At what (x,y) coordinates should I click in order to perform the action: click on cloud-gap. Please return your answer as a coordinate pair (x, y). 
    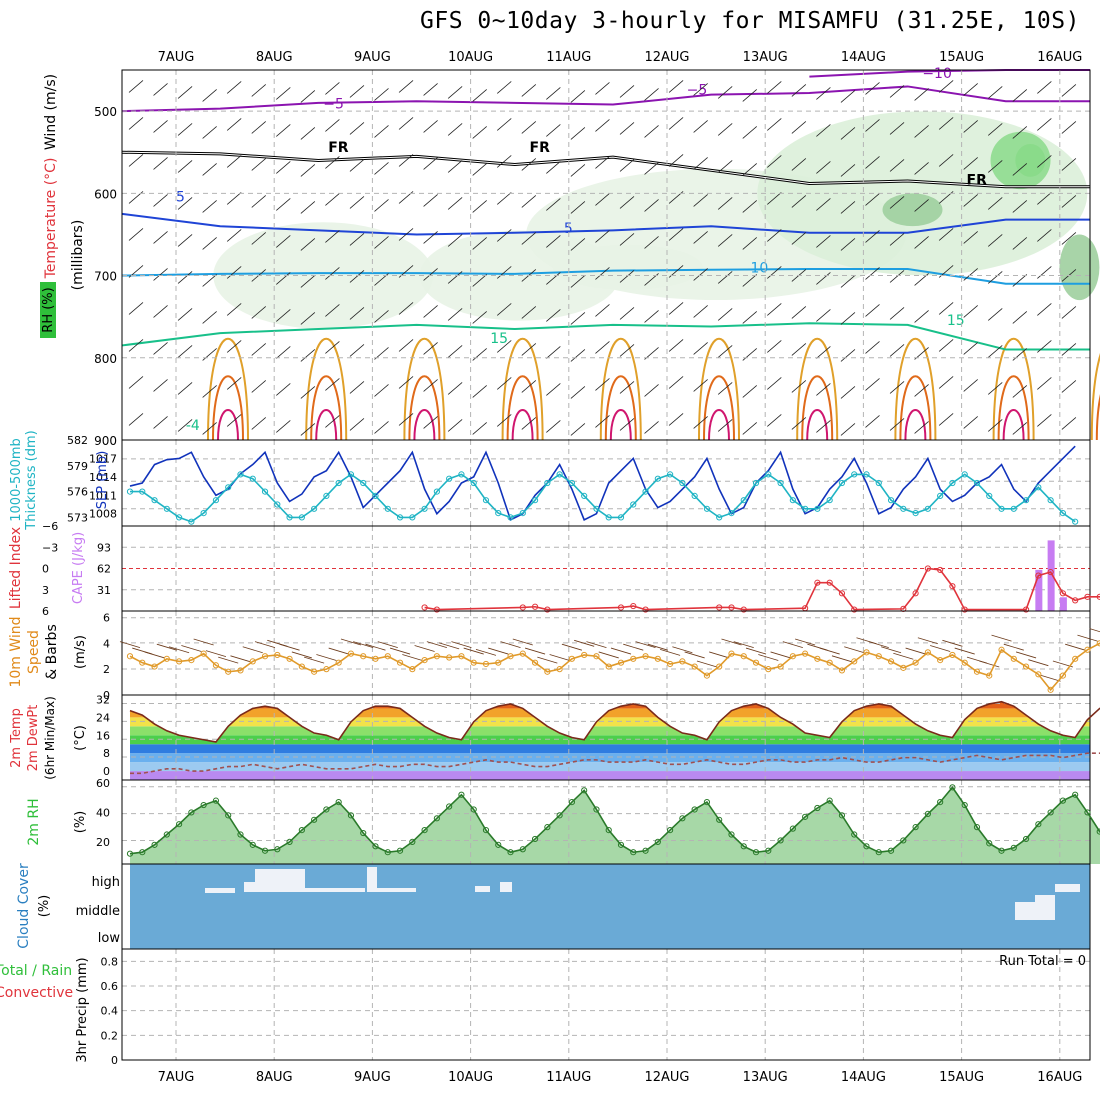
    Looking at the image, I should click on (1025, 911).